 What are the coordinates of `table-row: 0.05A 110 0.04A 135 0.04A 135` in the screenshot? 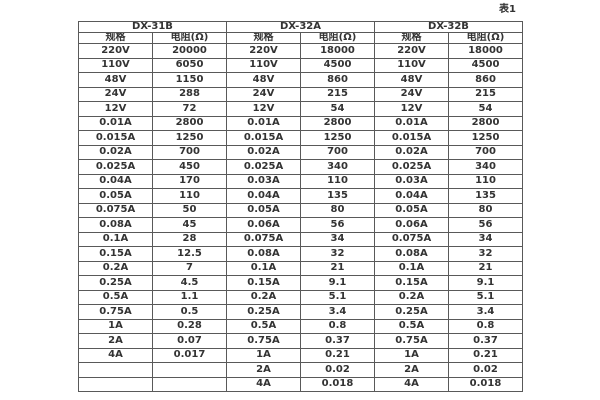 It's located at (300, 196).